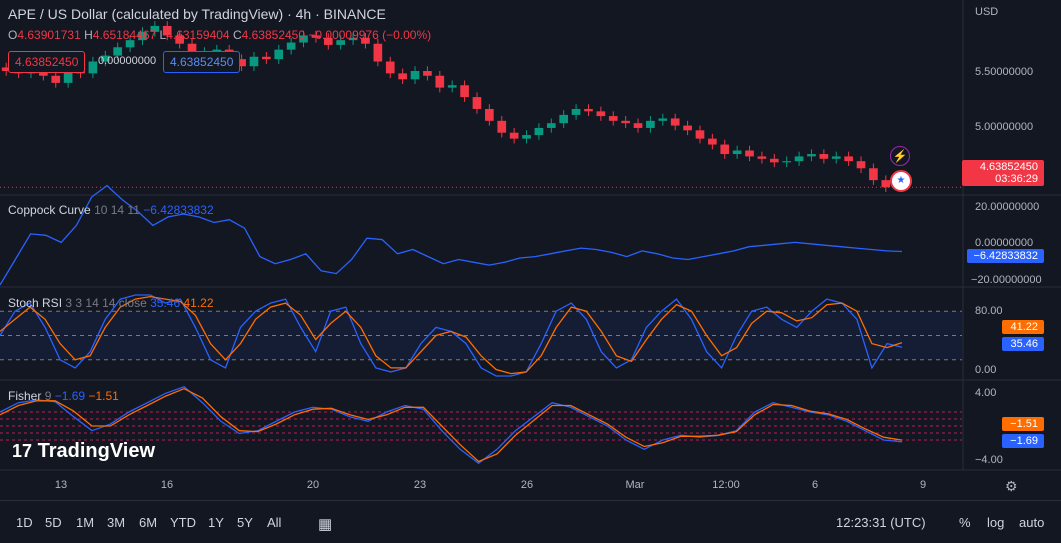 The height and width of the screenshot is (543, 1061). What do you see at coordinates (1023, 441) in the screenshot?
I see `fisher-axis-value: −1.69` at bounding box center [1023, 441].